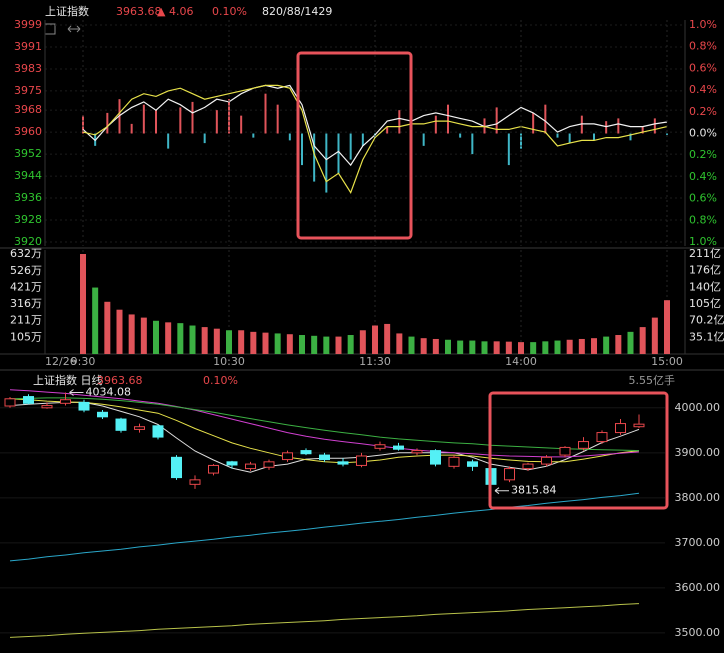 This screenshot has width=724, height=653. What do you see at coordinates (703, 198) in the screenshot?
I see `y2-tick-label: 0.6%` at bounding box center [703, 198].